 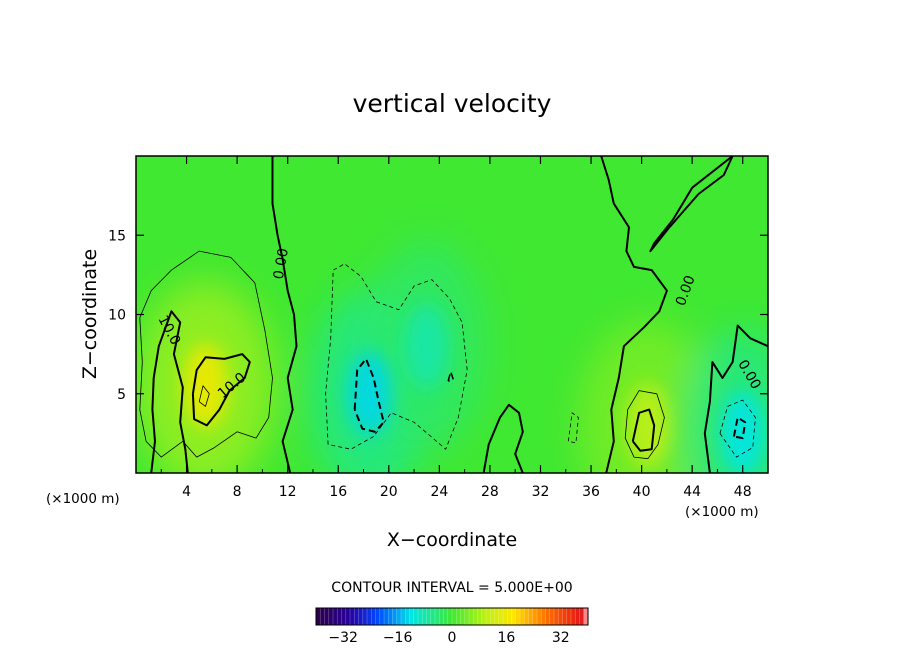 I want to click on colorbar-tick-label: −16, so click(x=398, y=638).